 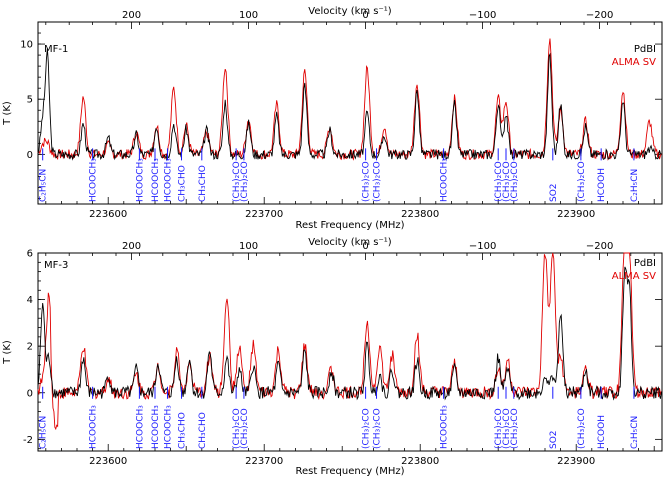 What do you see at coordinates (56, 265) in the screenshot?
I see `panel-label: MF-3` at bounding box center [56, 265].